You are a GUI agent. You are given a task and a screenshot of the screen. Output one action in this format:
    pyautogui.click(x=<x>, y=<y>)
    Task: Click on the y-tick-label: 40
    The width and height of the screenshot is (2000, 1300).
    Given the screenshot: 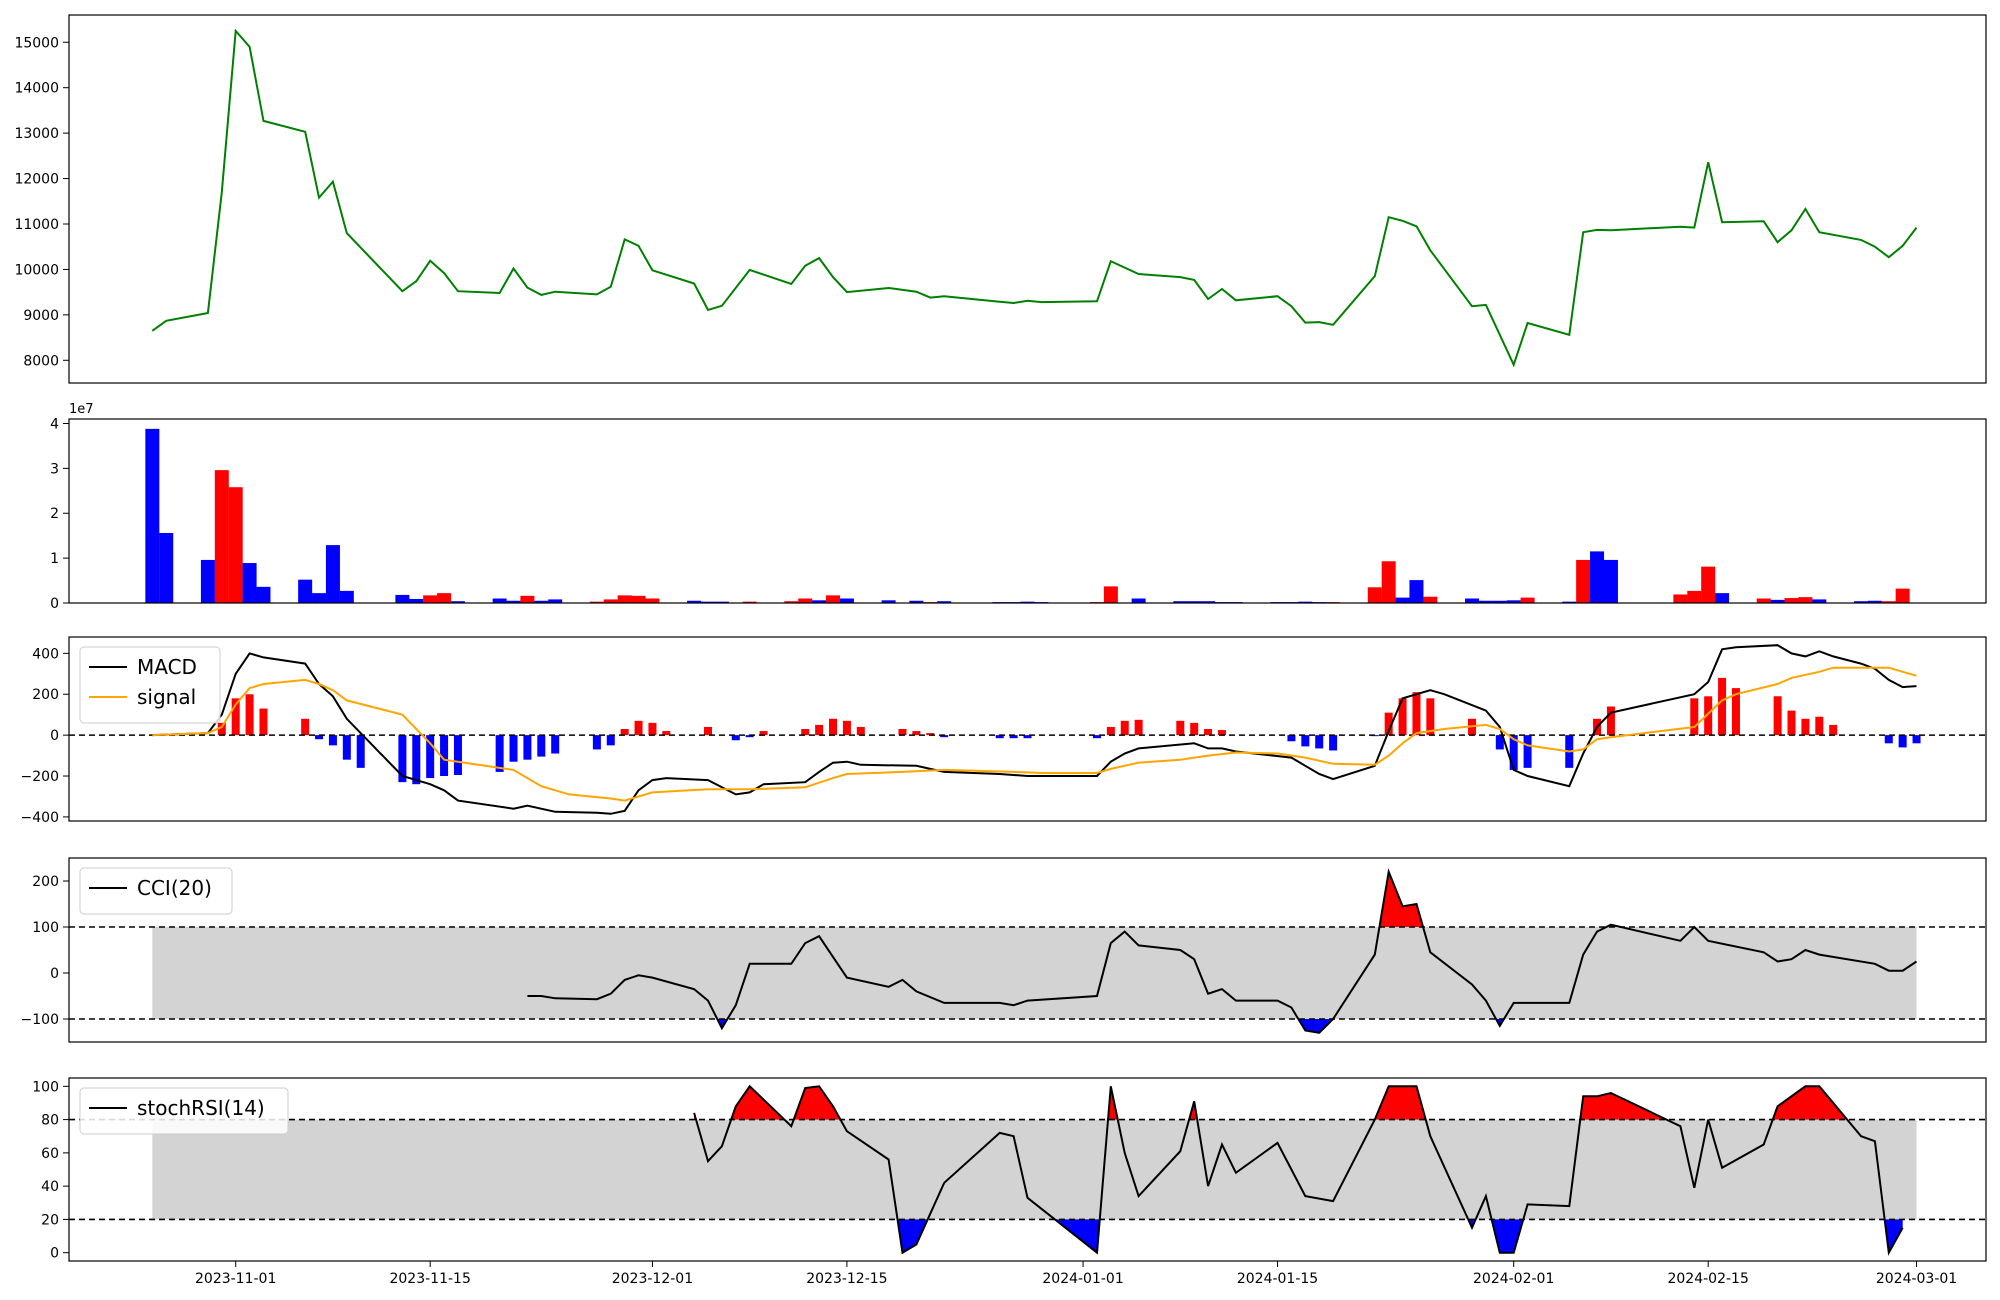 What is the action you would take?
    pyautogui.click(x=50, y=1187)
    